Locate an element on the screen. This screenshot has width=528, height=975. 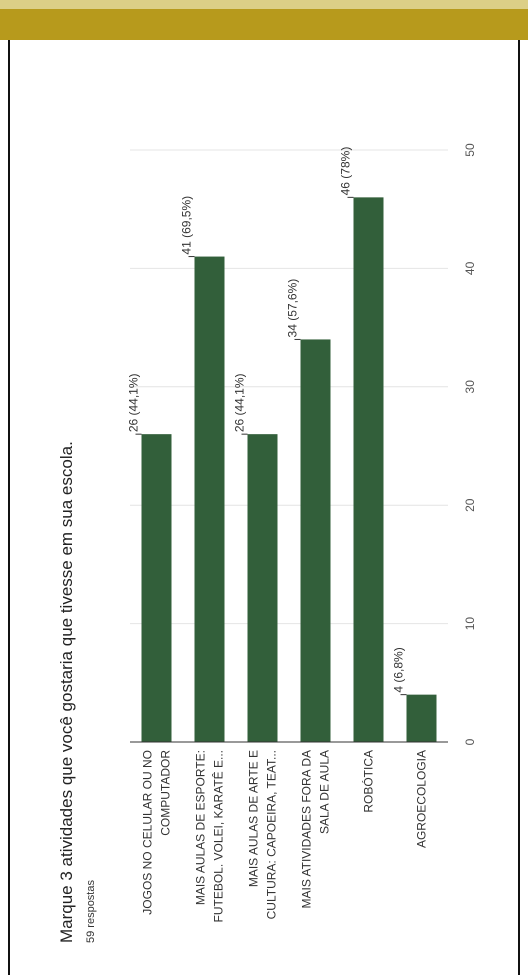
x-tick-label: 10 is located at coordinates (470, 624).